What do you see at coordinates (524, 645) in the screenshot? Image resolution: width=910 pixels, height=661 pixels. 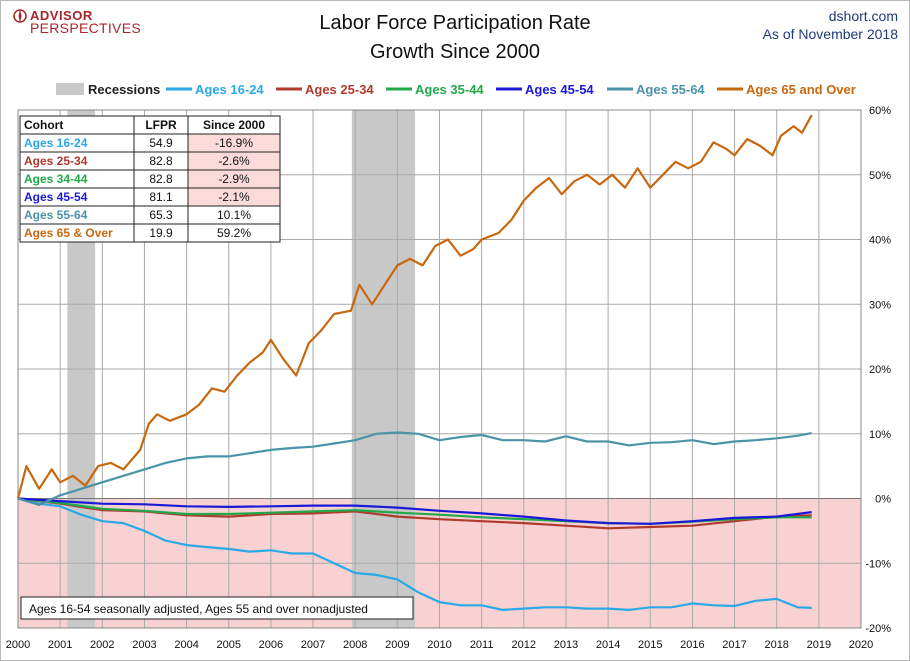 I see `x-tick-label-2012: 2012` at bounding box center [524, 645].